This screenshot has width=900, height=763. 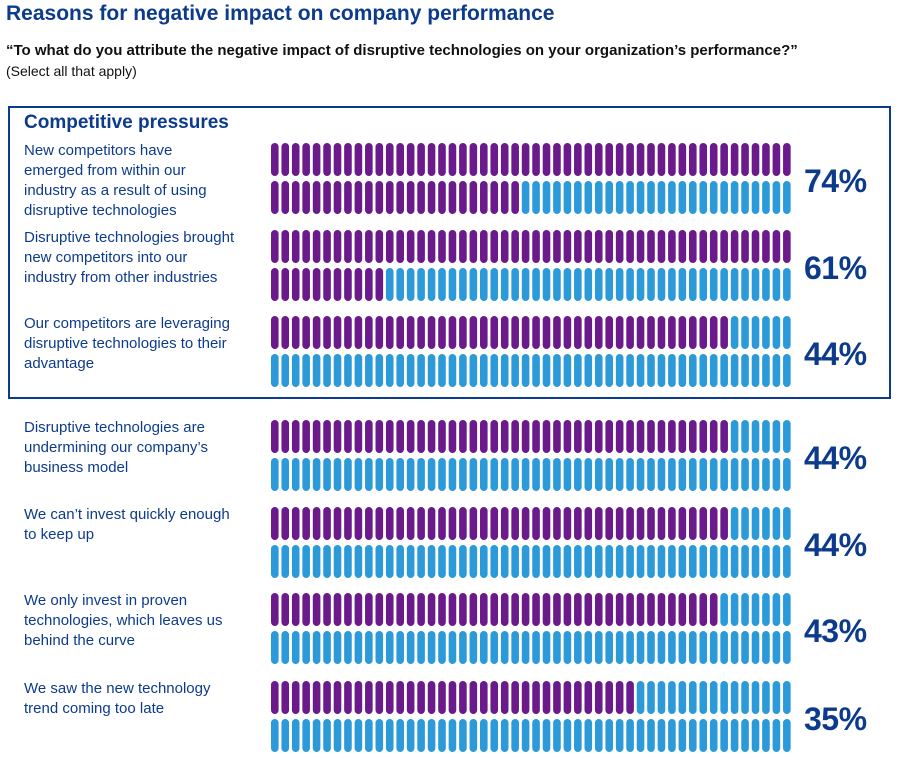 I want to click on value-label-4: 44%, so click(x=835, y=458).